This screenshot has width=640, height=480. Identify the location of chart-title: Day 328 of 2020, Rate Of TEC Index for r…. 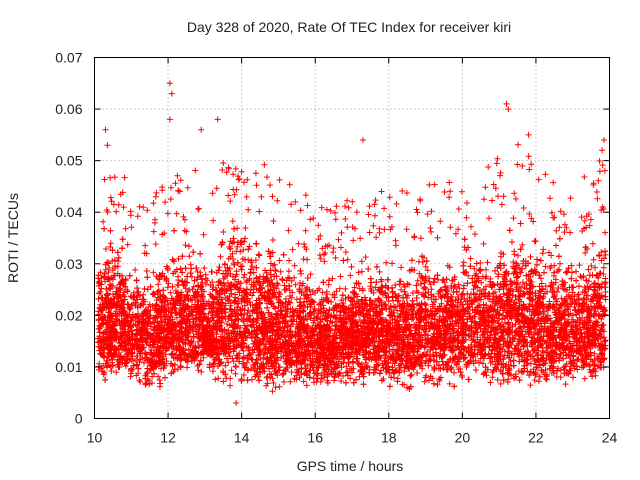
(349, 27).